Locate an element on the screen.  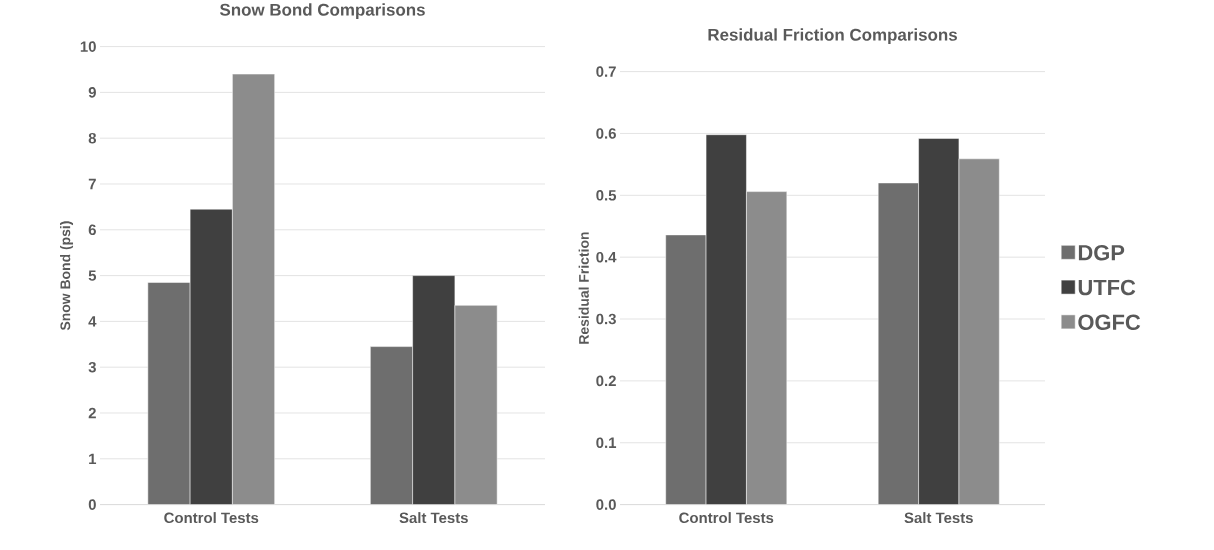
y-axis-title: Snow Bond (psi) is located at coordinates (67, 276).